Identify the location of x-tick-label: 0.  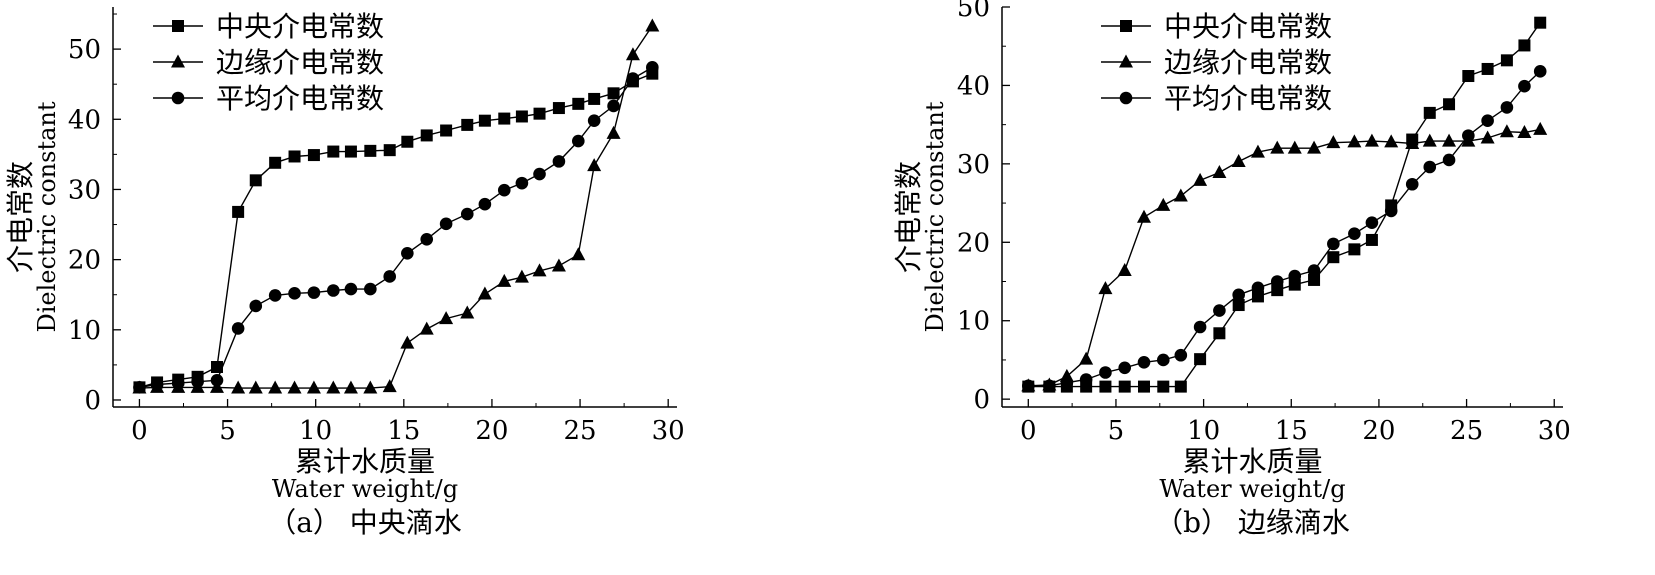
(1028, 431).